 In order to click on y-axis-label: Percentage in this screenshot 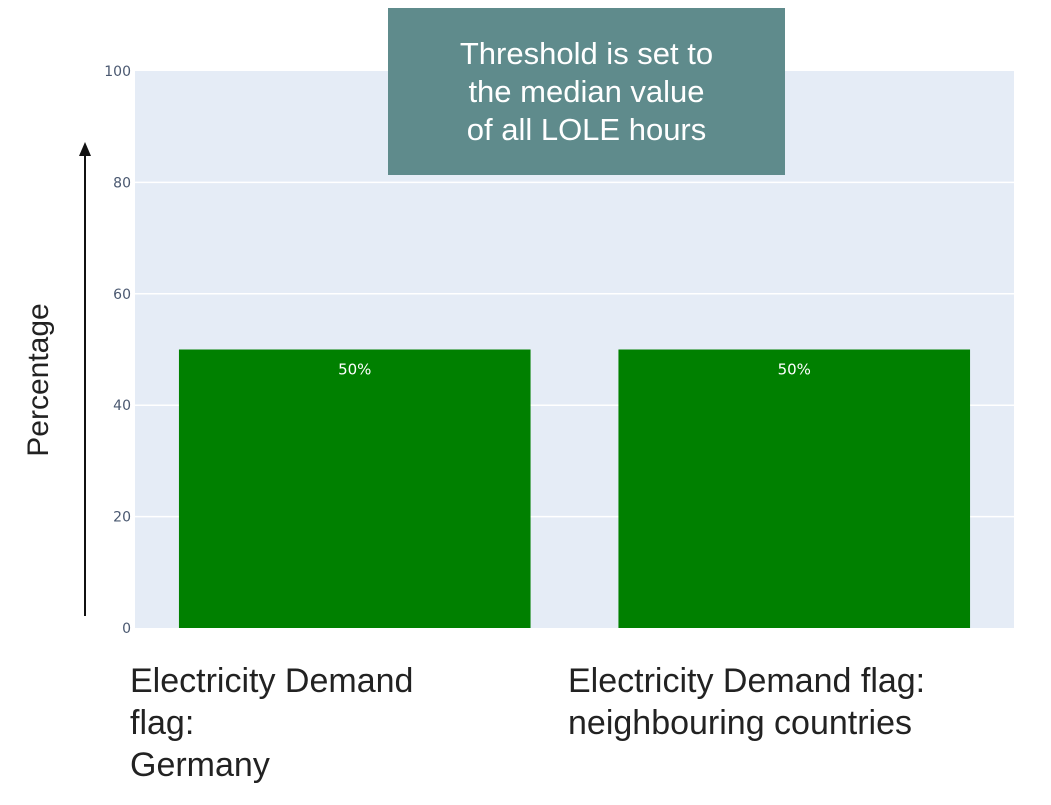, I will do `click(38, 379)`.